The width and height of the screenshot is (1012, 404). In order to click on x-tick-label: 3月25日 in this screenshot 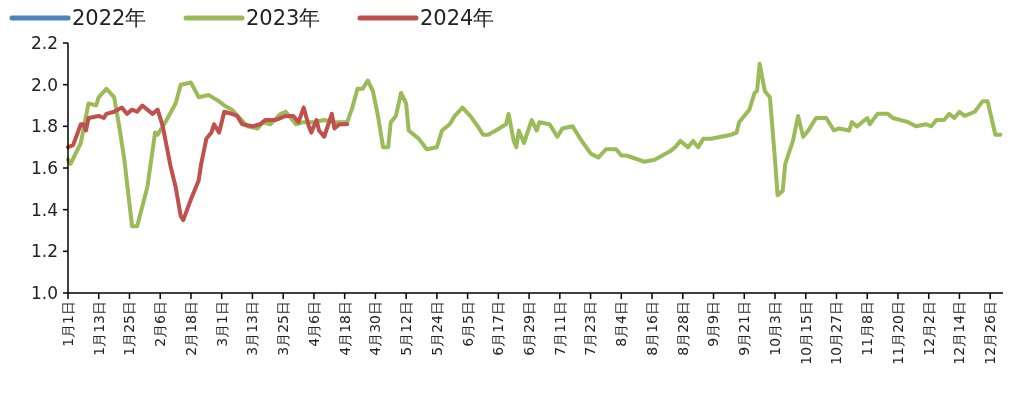, I will do `click(283, 328)`.